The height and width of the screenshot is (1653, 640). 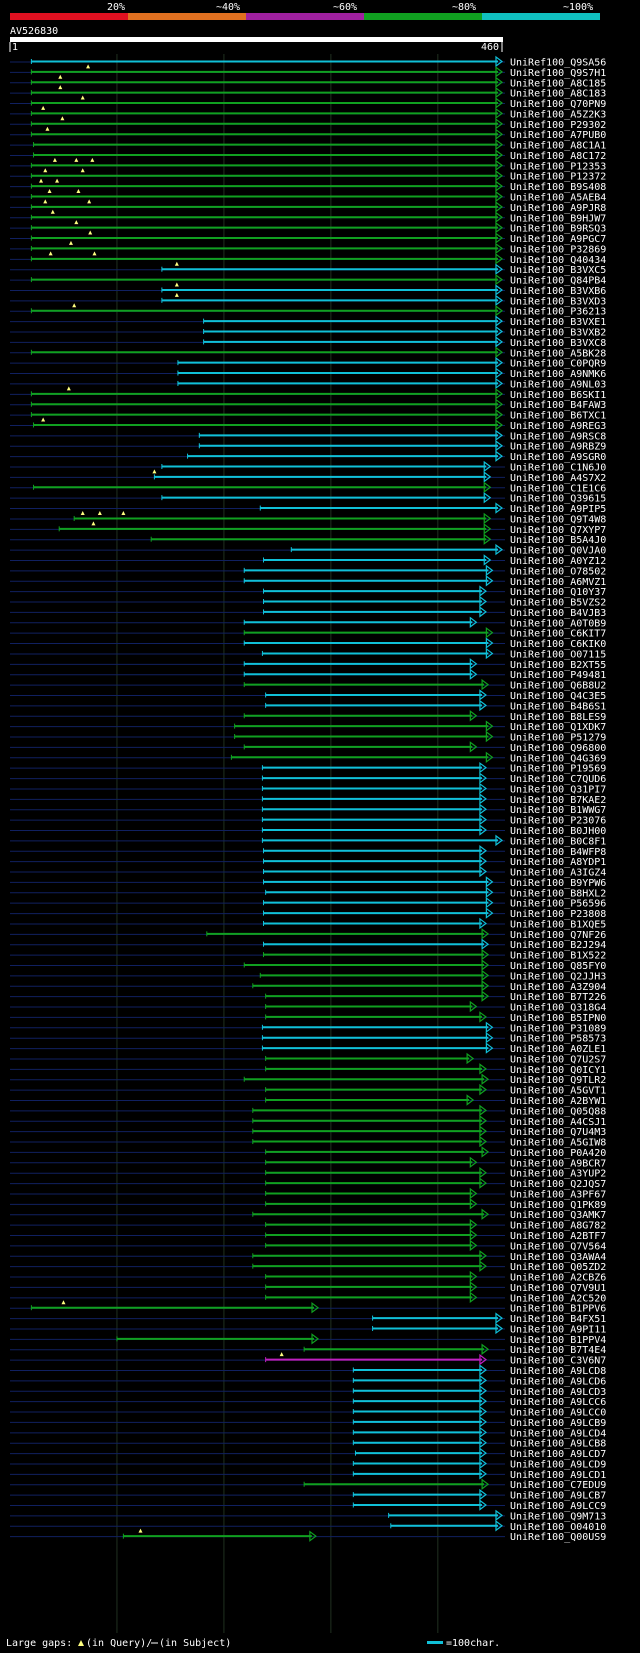 I want to click on hit-row: UniRef100_B6SKI1, so click(x=308, y=393).